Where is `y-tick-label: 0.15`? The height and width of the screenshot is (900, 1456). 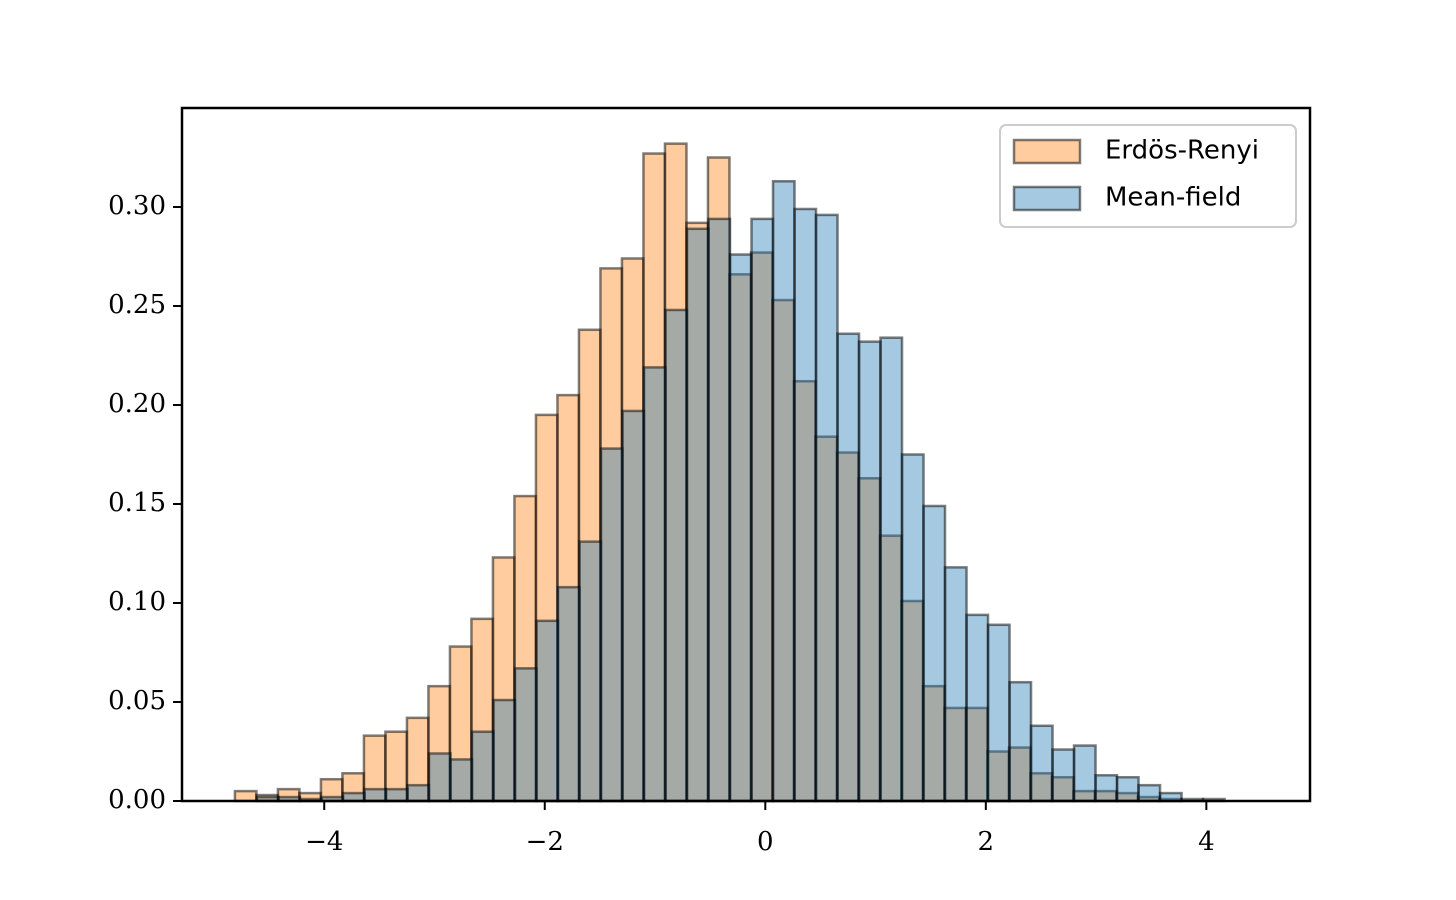 y-tick-label: 0.15 is located at coordinates (137, 503).